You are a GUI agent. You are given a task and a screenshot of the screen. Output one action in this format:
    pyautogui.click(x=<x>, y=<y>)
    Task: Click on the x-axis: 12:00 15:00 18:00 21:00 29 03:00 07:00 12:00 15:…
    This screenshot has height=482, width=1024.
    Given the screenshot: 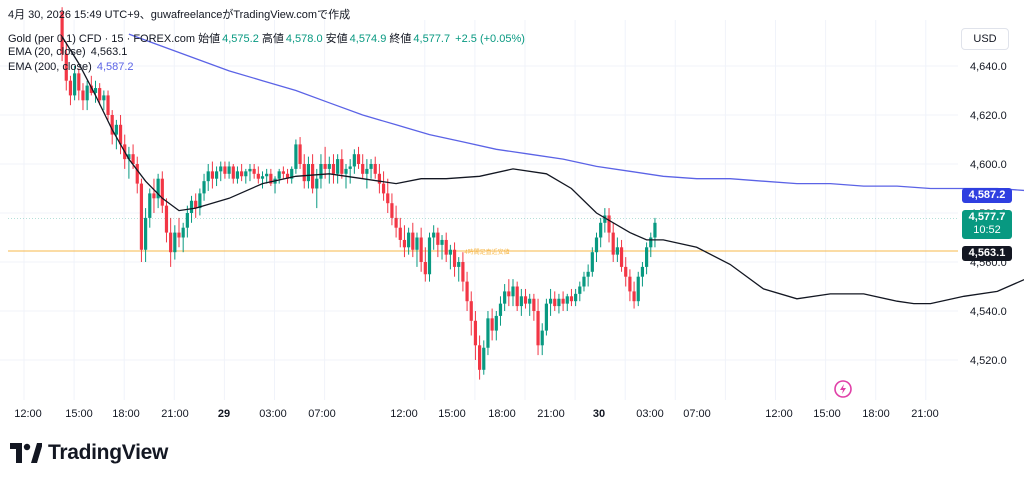 What is the action you would take?
    pyautogui.click(x=476, y=414)
    